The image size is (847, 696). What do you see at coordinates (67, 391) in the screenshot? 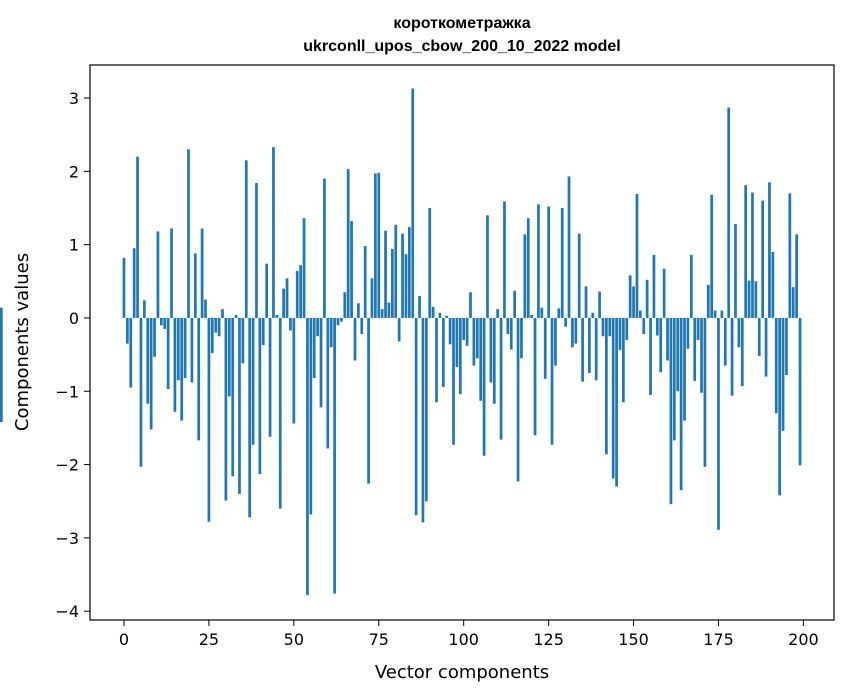
I see `y-tick-label--1: −1` at bounding box center [67, 391].